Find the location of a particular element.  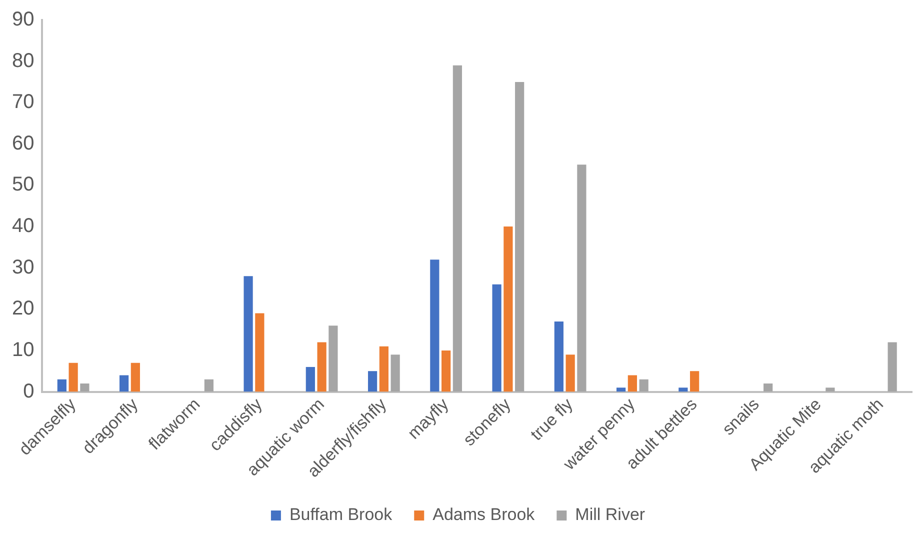

y-tick-label: 60 is located at coordinates (23, 143).